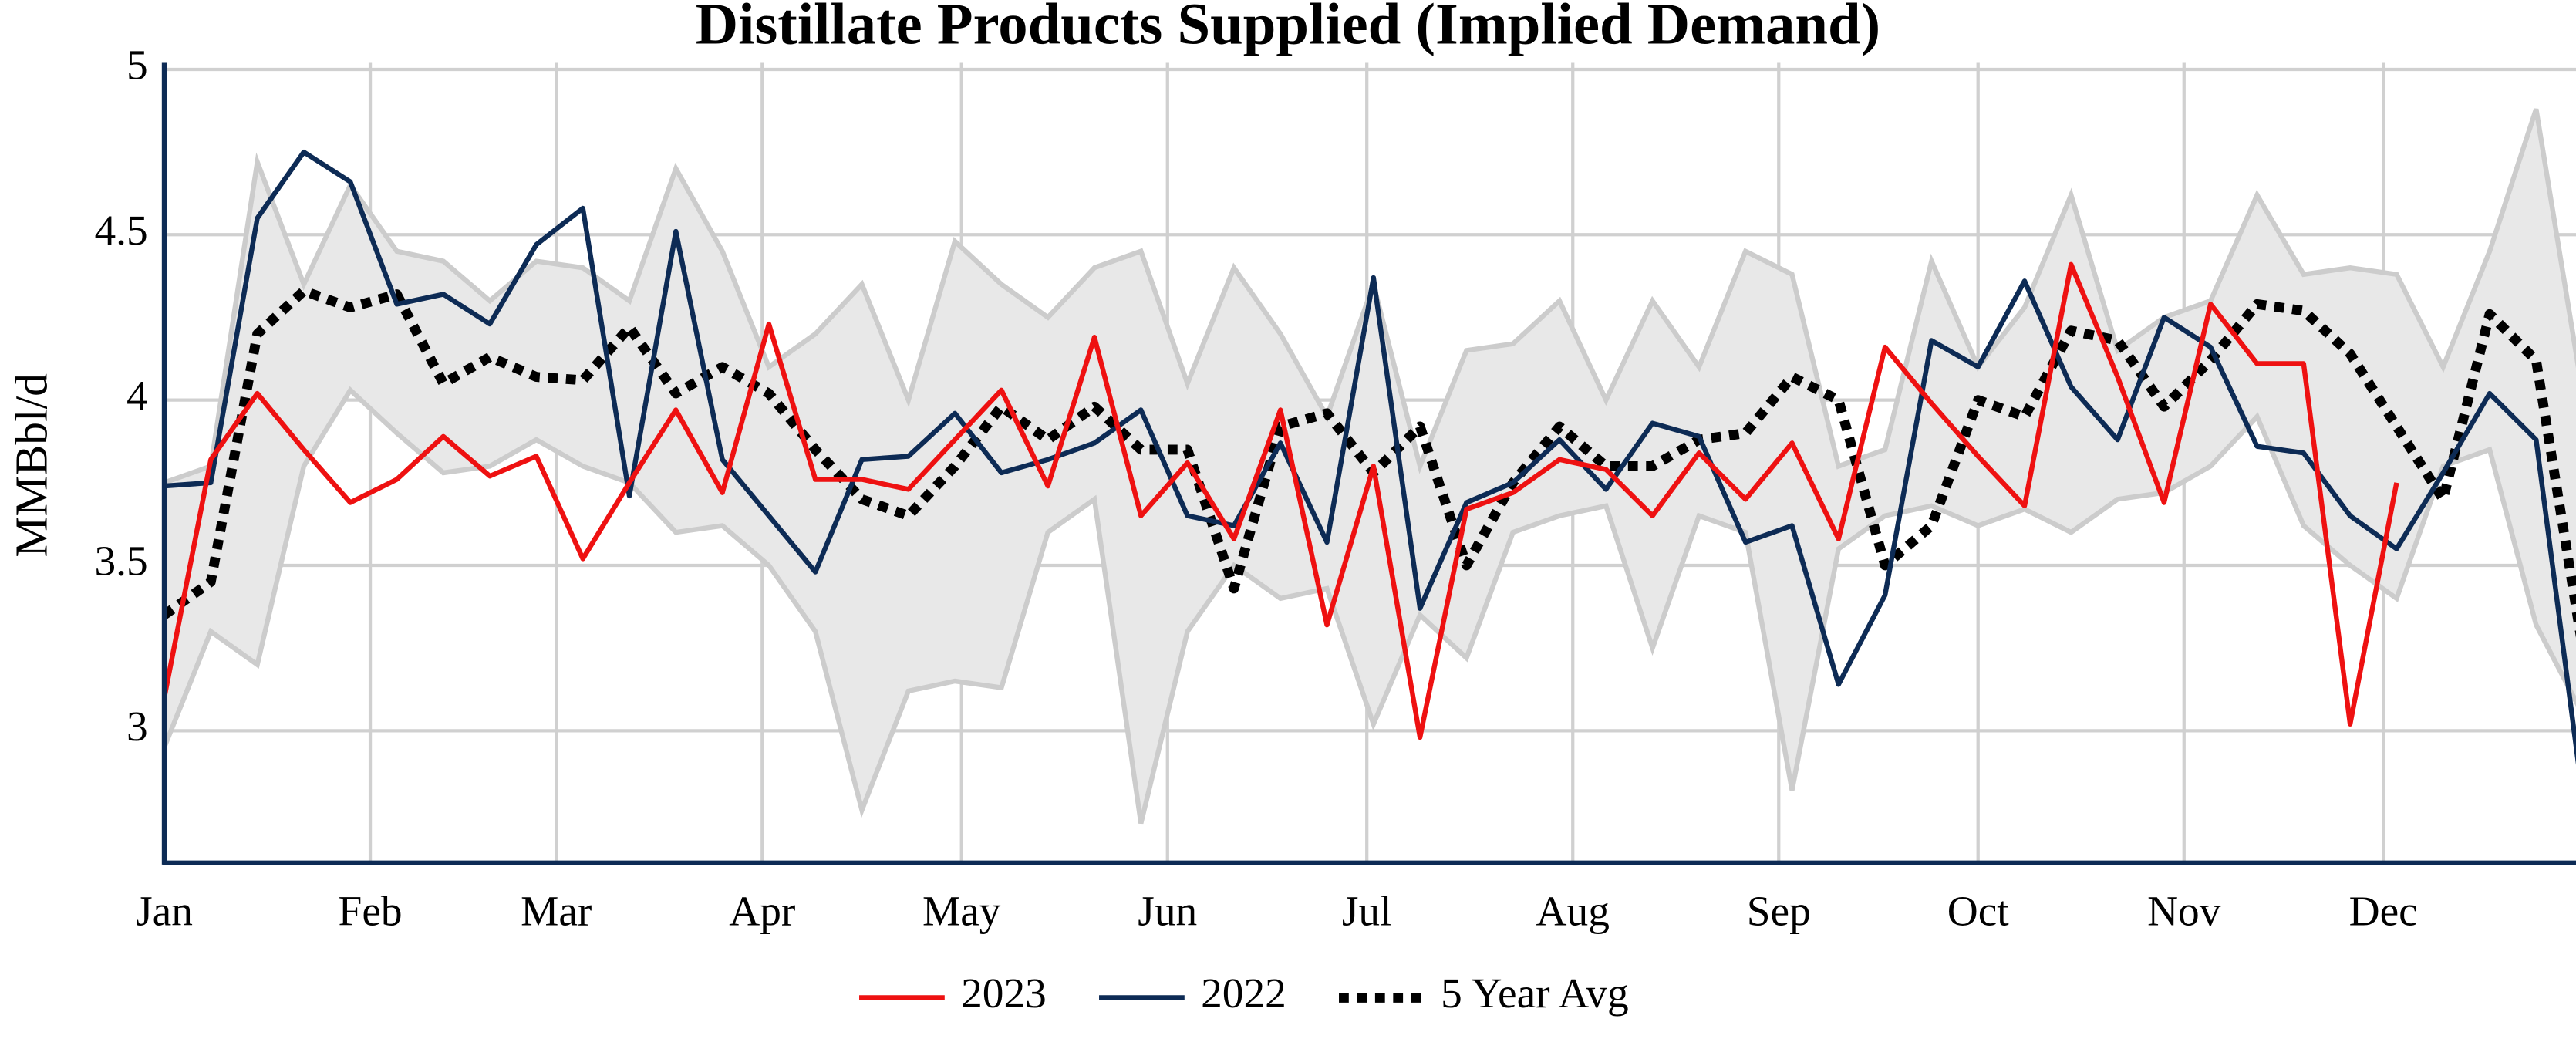 Image resolution: width=2576 pixels, height=1049 pixels. What do you see at coordinates (1167, 911) in the screenshot?
I see `x-tick-label: Jun` at bounding box center [1167, 911].